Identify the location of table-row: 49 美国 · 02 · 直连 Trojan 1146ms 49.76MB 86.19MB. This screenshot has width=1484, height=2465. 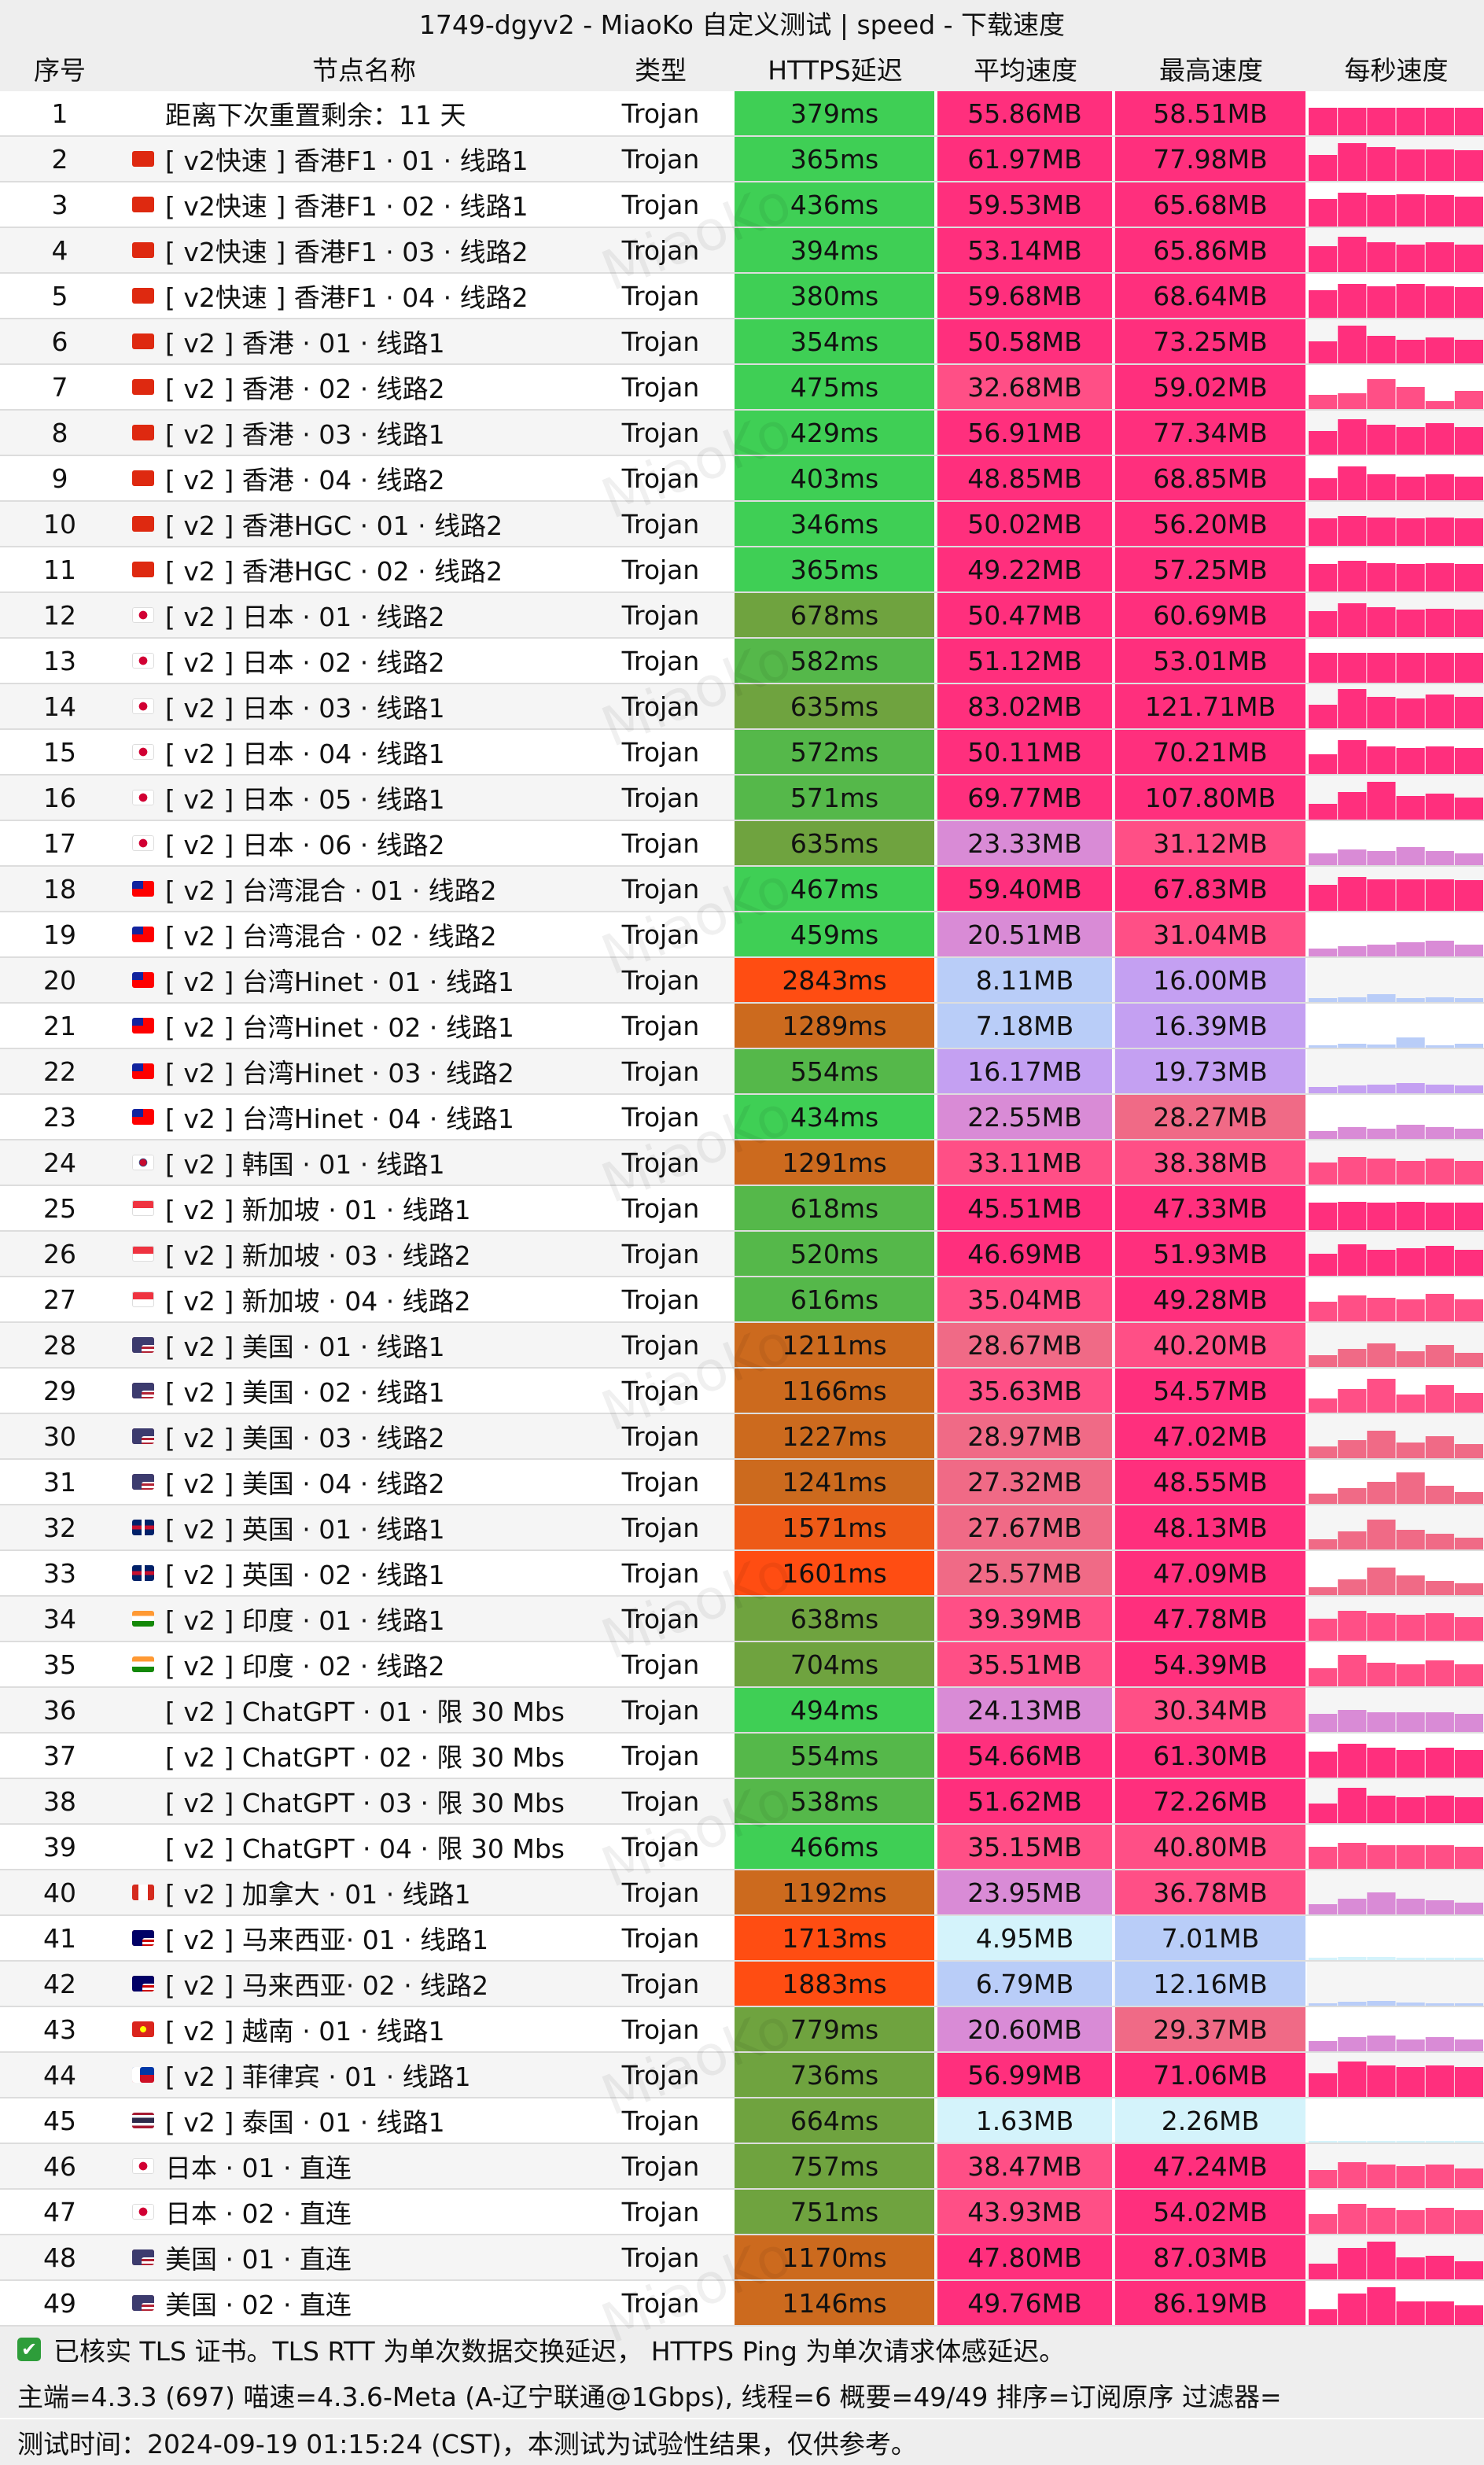
(742, 2304).